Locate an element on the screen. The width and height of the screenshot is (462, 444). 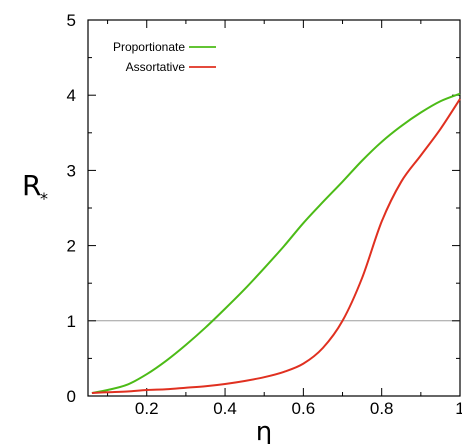
x-axis-label: η is located at coordinates (264, 430).